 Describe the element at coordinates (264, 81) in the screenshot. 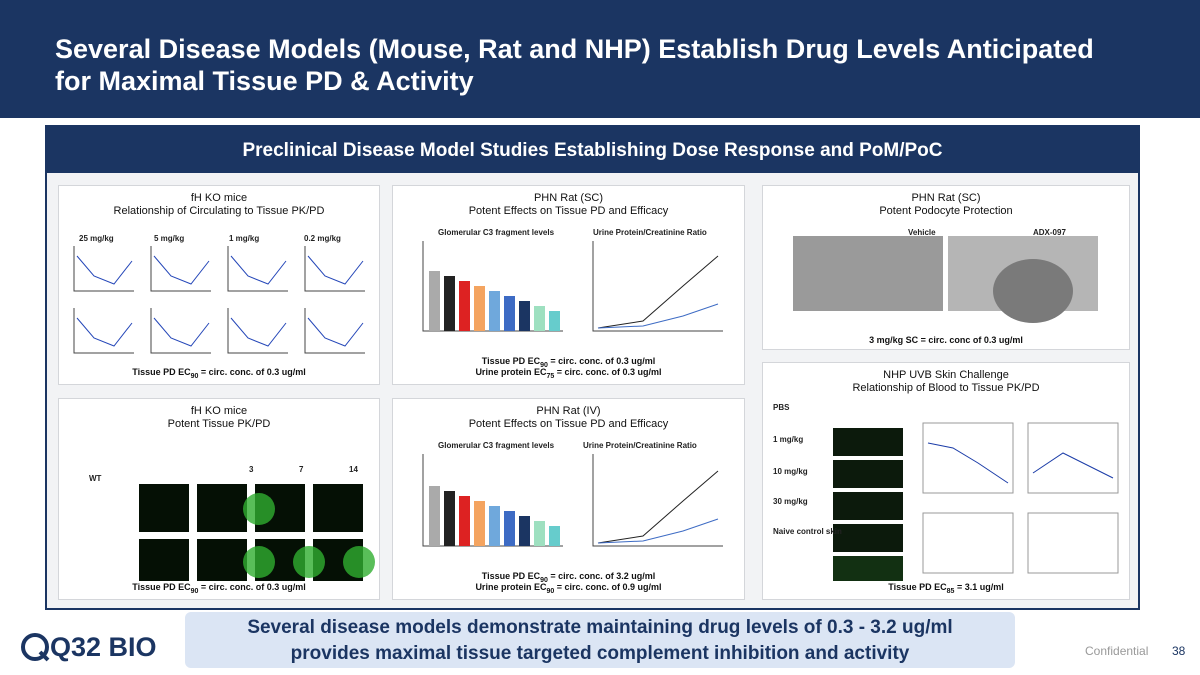

I see `title: for Maximal Tissue PD & Activity` at that location.